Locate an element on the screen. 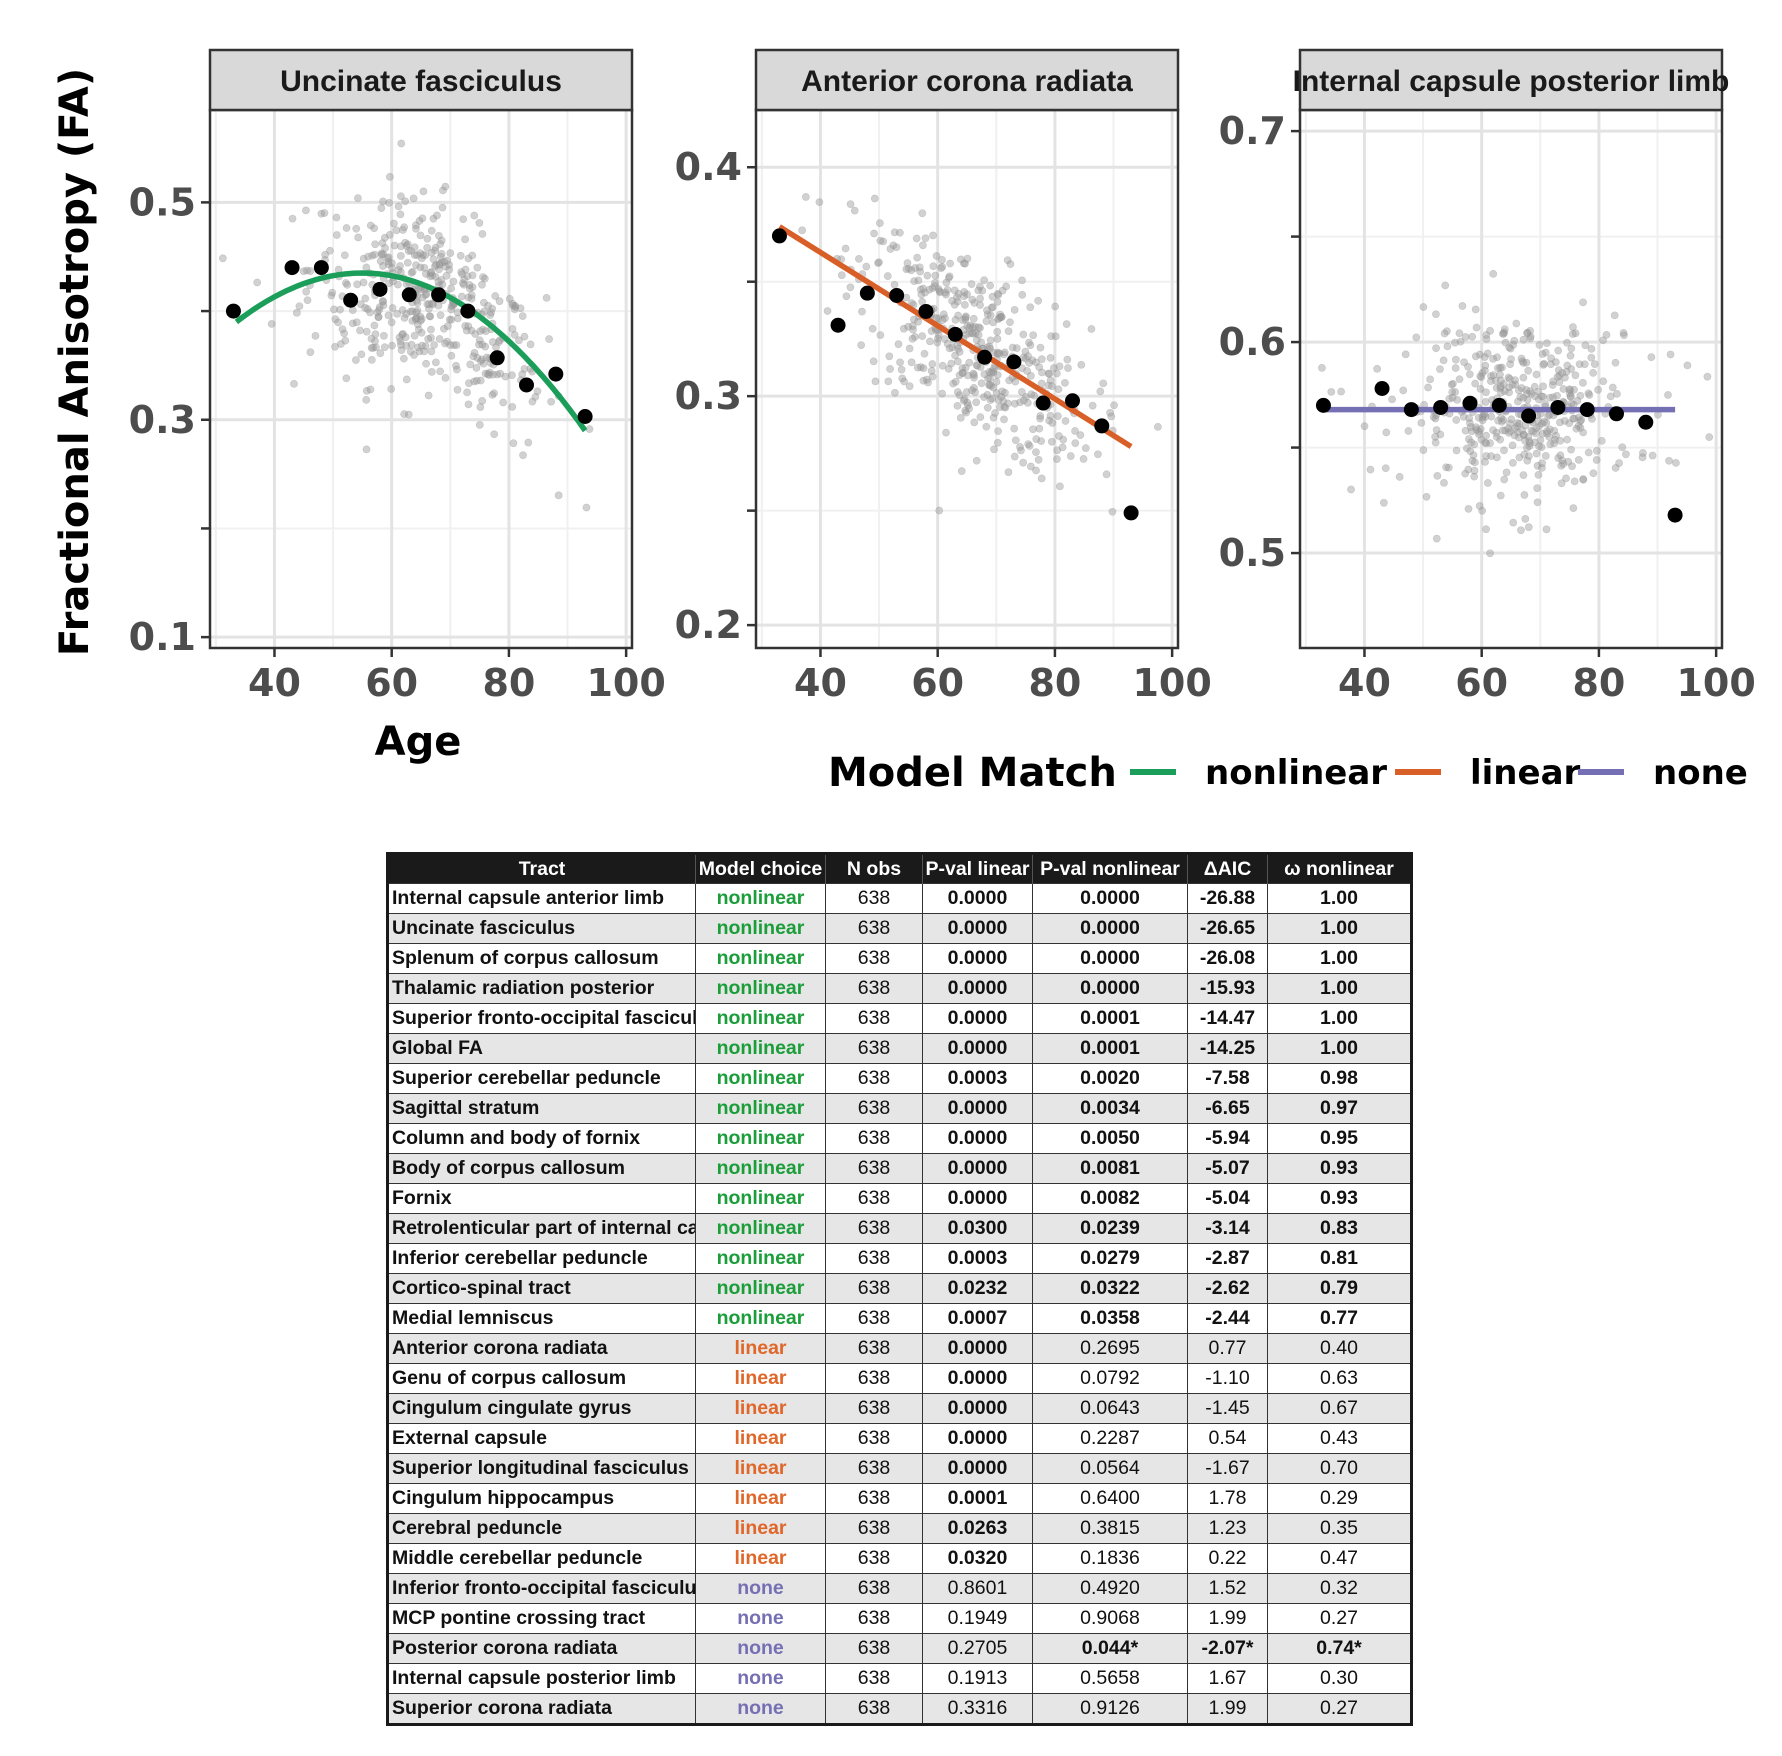  legend-label-nonlinear: nonlinear is located at coordinates (1296, 773).